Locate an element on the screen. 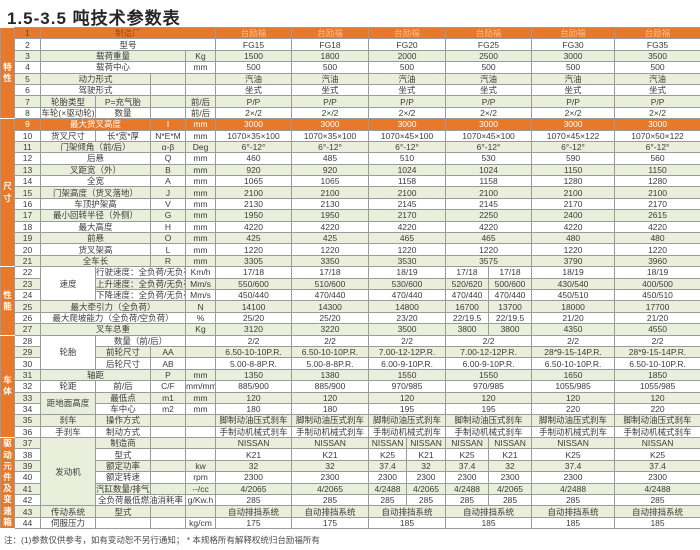 This screenshot has height=550, width=700. param-name: 额定转速 is located at coordinates (123, 477).